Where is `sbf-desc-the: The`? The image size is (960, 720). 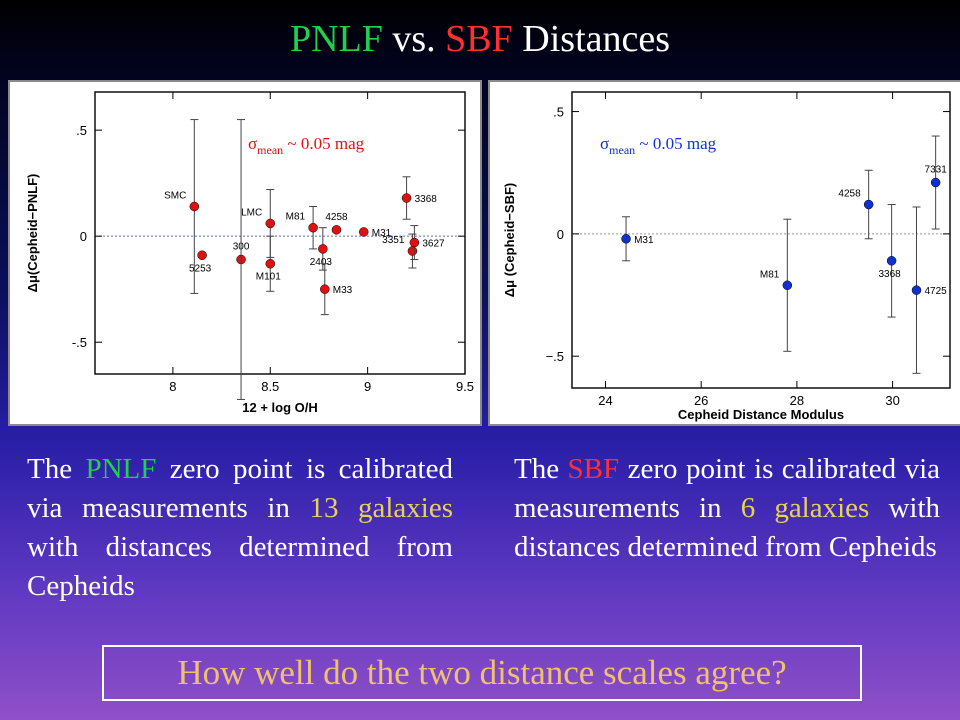
sbf-desc-the: The is located at coordinates (537, 469).